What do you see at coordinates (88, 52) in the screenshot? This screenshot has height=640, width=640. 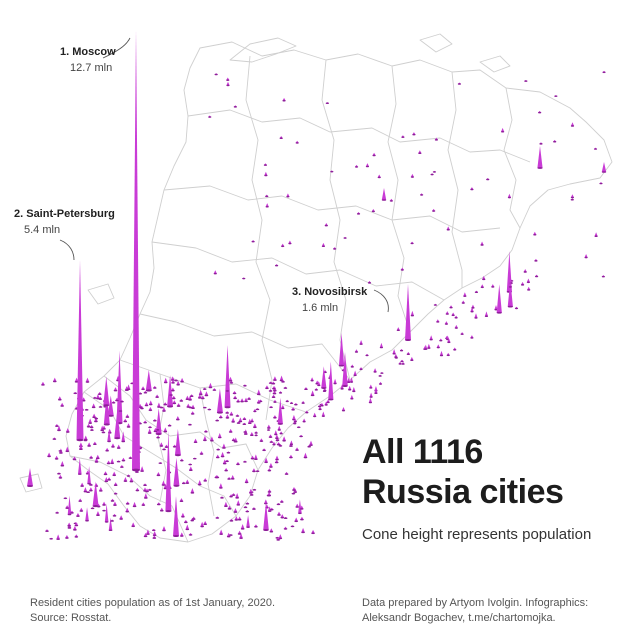 I see `callout-moscow-name: 1. Moscow` at bounding box center [88, 52].